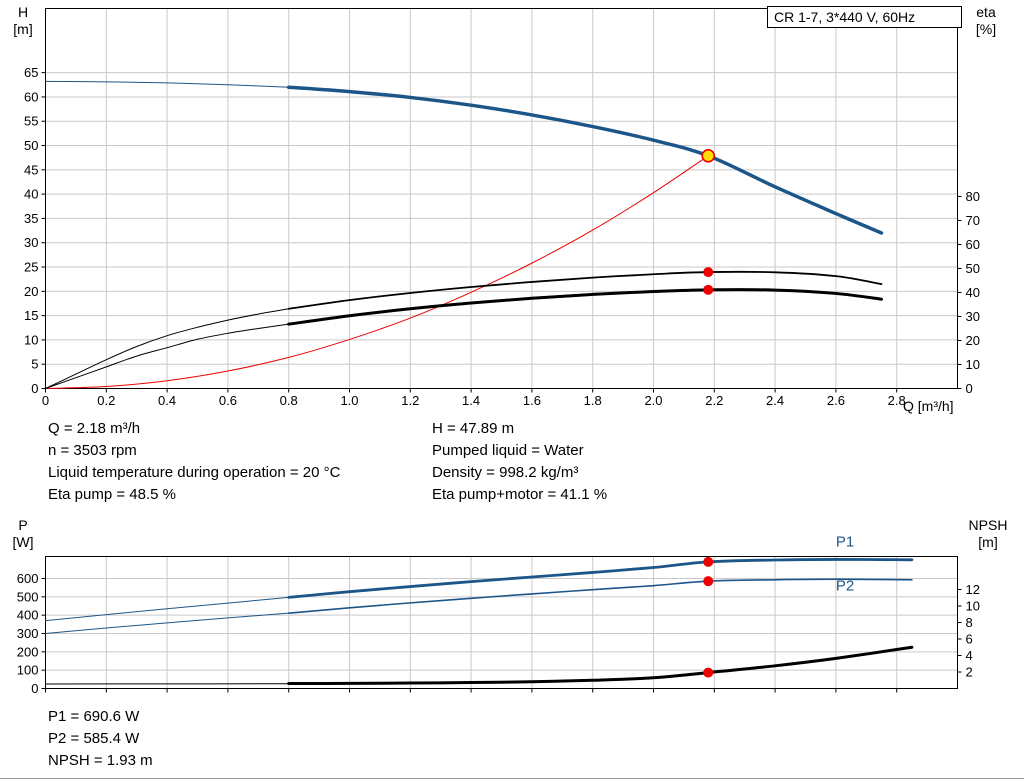  Describe the element at coordinates (988, 534) in the screenshot. I see `npsh-axis-title: NPSH [m]` at that location.